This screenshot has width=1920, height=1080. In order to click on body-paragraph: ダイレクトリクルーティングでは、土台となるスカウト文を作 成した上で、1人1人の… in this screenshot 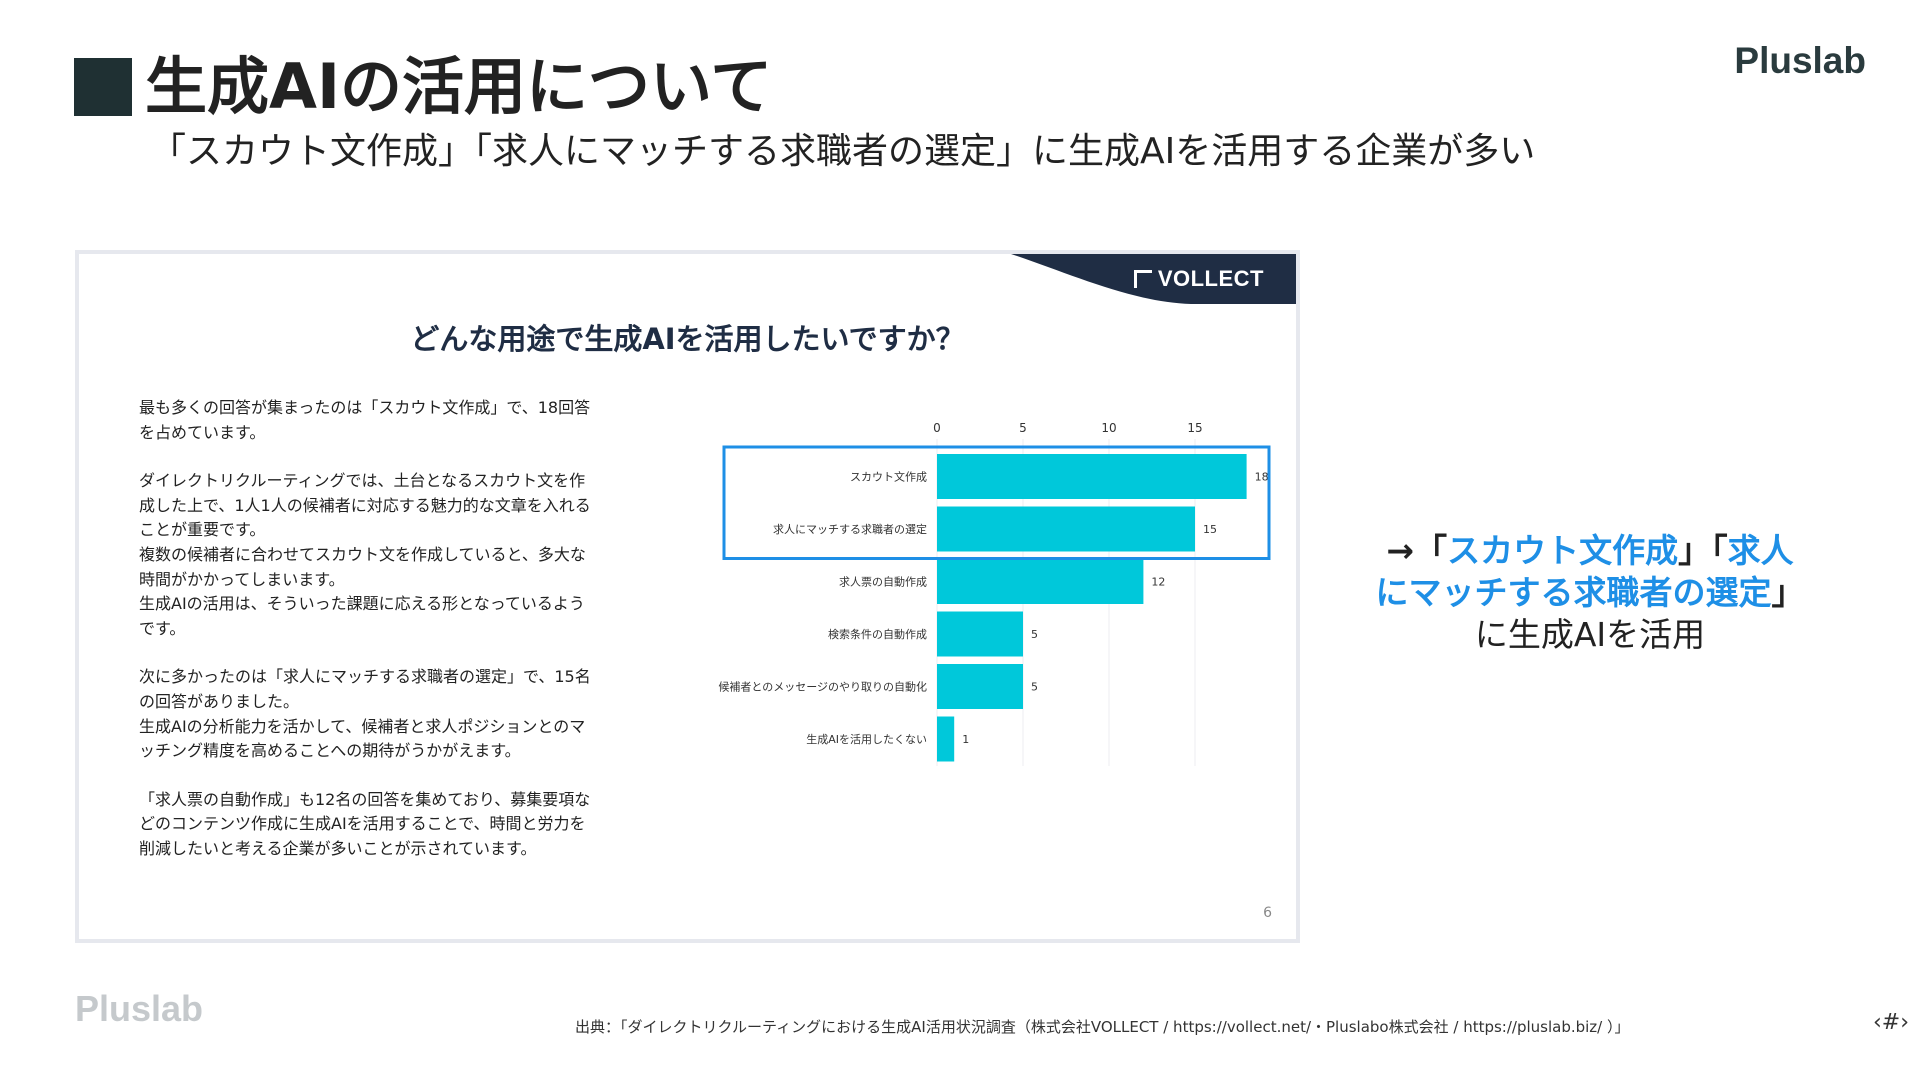, I will do `click(365, 554)`.